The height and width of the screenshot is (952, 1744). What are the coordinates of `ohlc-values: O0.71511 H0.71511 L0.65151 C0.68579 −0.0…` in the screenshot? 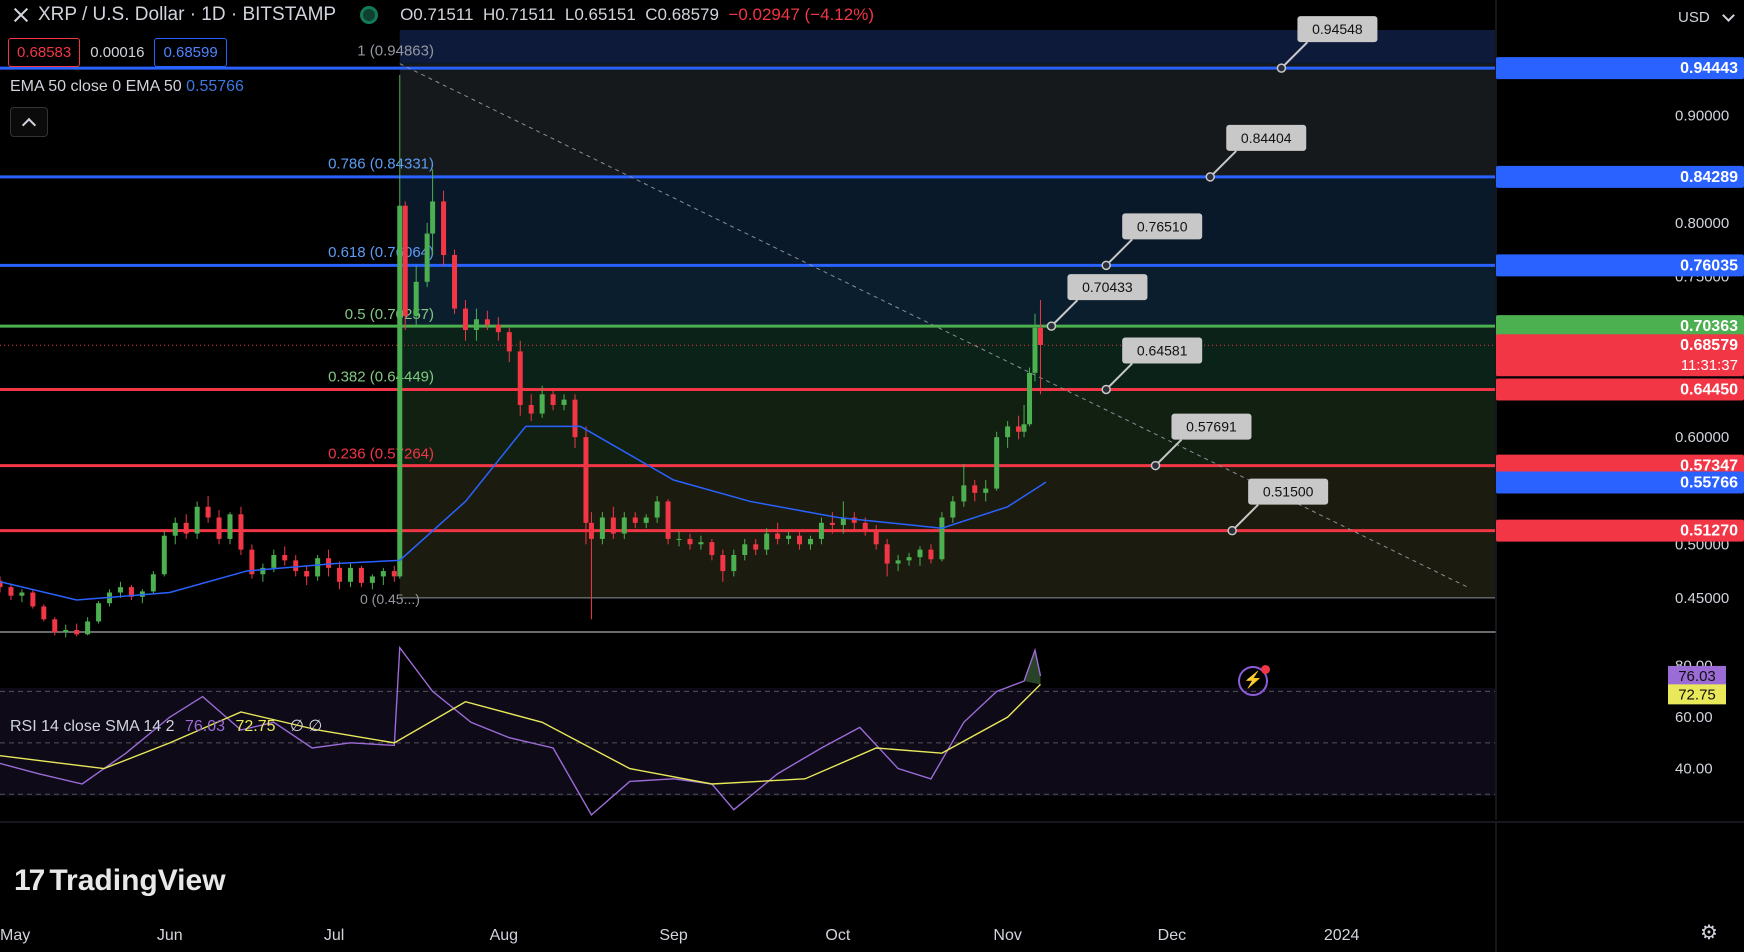 It's located at (637, 15).